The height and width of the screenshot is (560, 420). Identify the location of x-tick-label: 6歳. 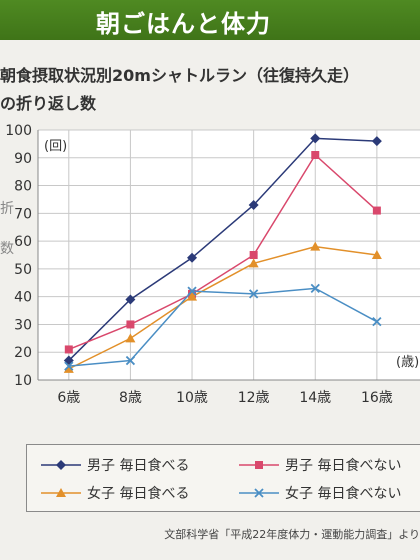
(68, 398).